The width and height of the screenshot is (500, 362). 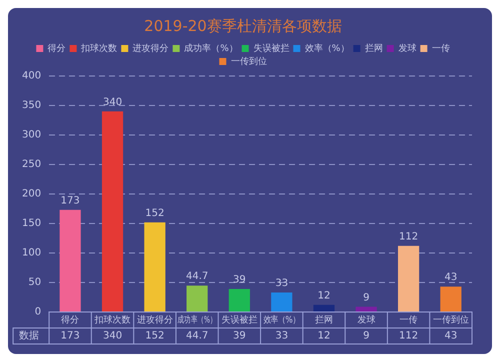 I want to click on legend-label: 进攻得分, so click(x=150, y=48).